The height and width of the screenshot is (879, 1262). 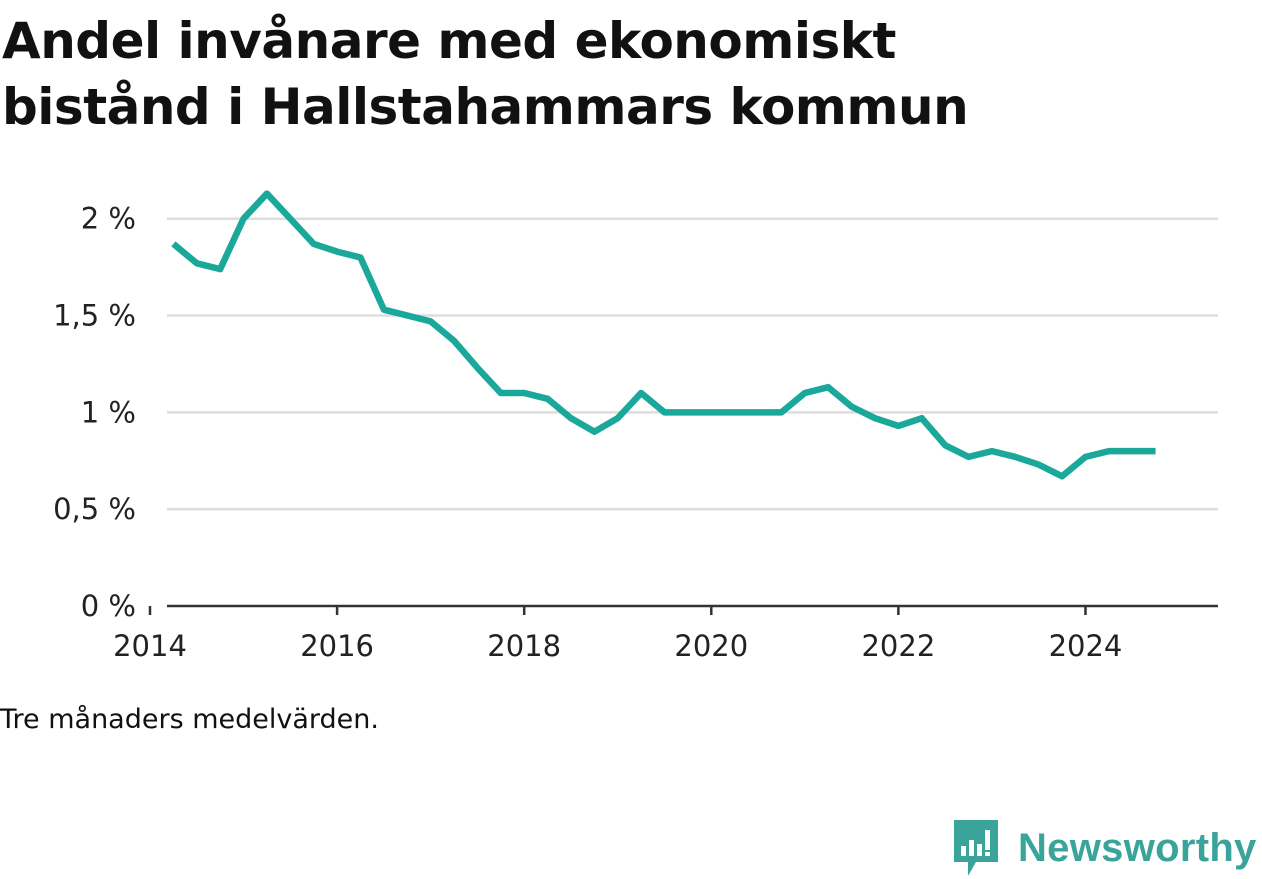 I want to click on y-tick-label: 0 %, so click(x=108, y=606).